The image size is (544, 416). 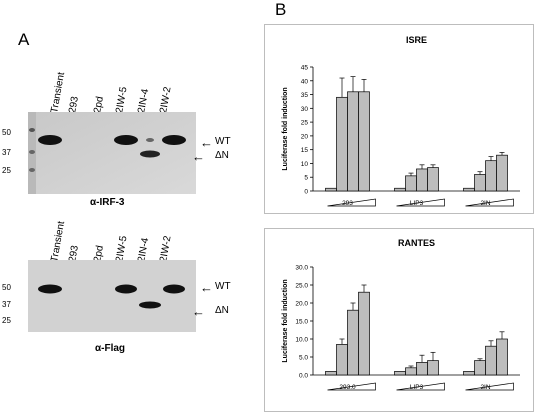 I want to click on panel-a-letter: A, so click(x=24, y=39).